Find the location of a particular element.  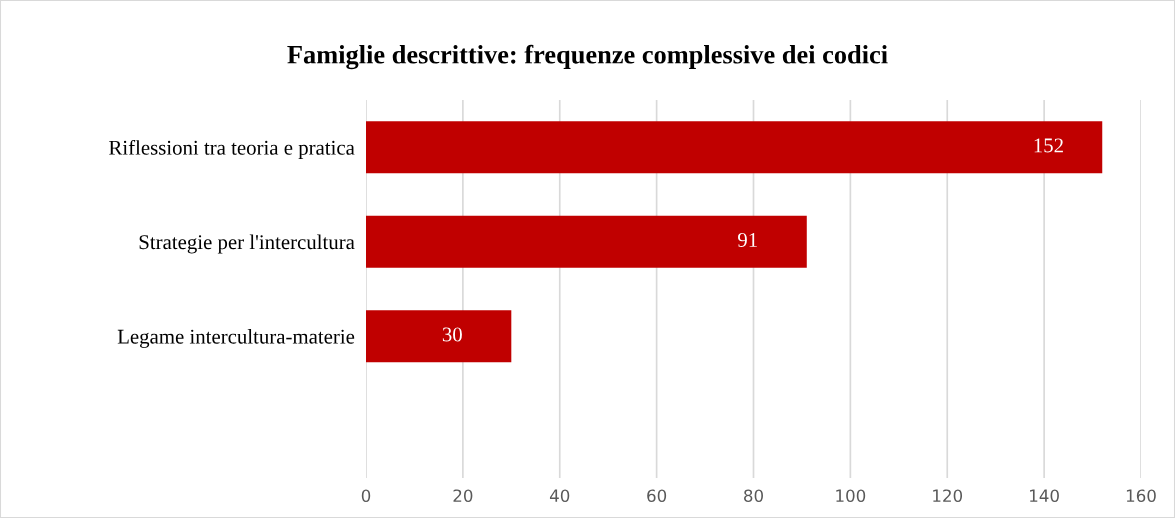

x-tick-label: 120 is located at coordinates (948, 496).